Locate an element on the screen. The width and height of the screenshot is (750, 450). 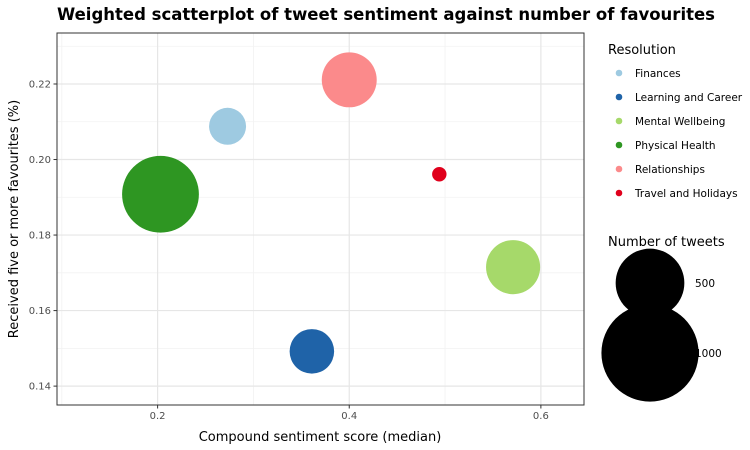
size-legend-title: Number of tweets is located at coordinates (666, 242).